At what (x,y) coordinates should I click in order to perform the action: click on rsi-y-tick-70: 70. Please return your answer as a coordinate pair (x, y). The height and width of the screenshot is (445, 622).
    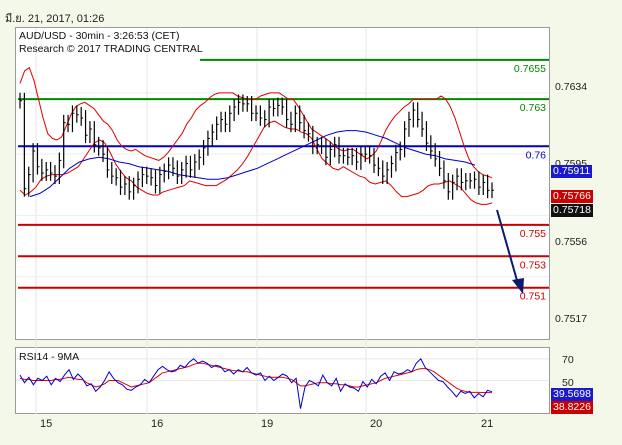
    Looking at the image, I should click on (568, 360).